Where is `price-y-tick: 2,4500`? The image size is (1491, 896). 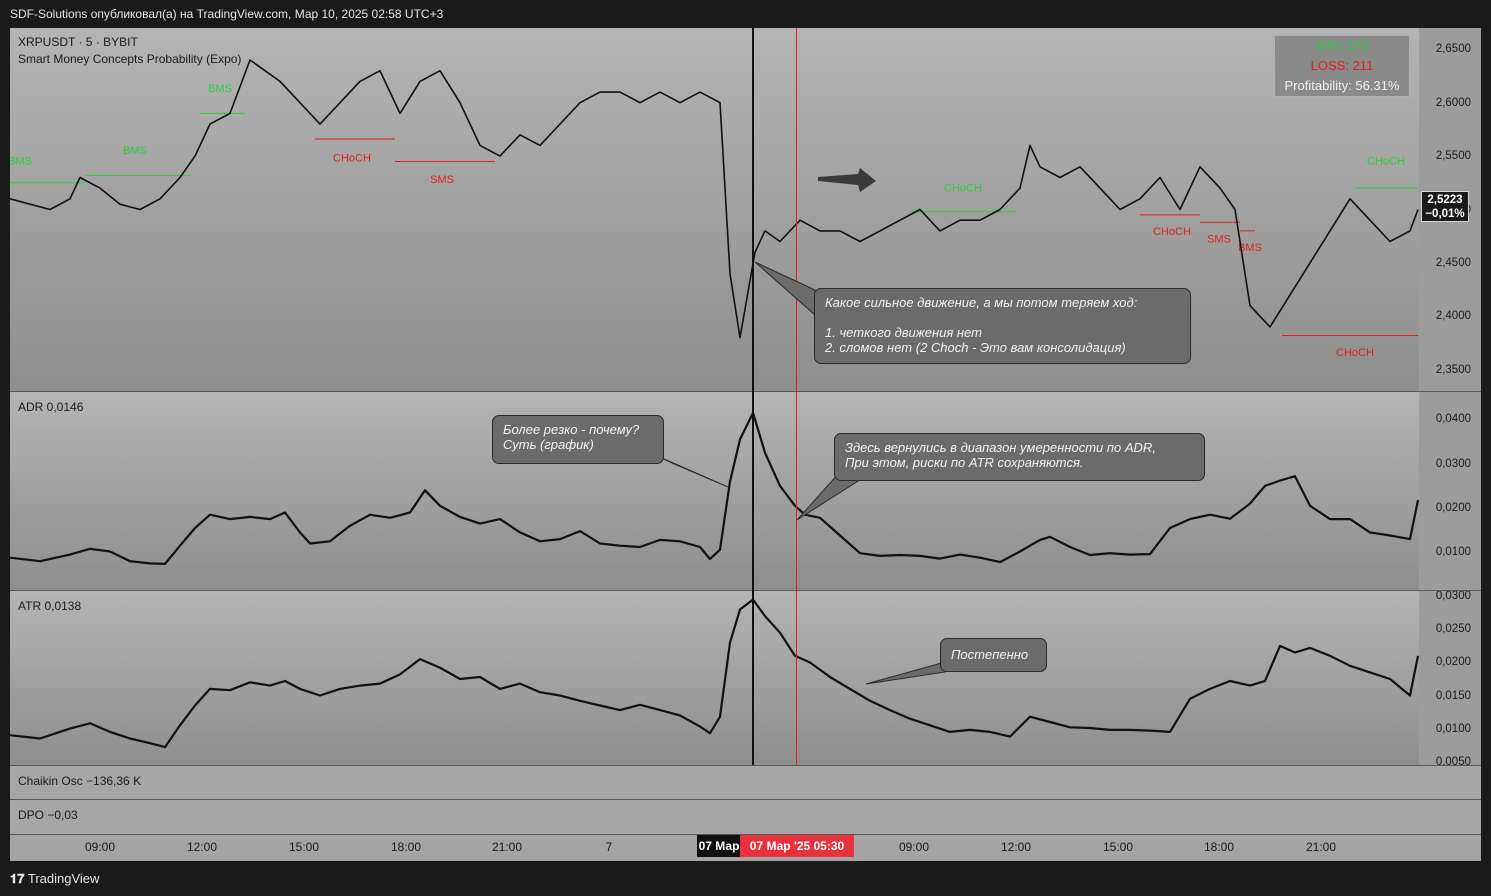 price-y-tick: 2,4500 is located at coordinates (1453, 262).